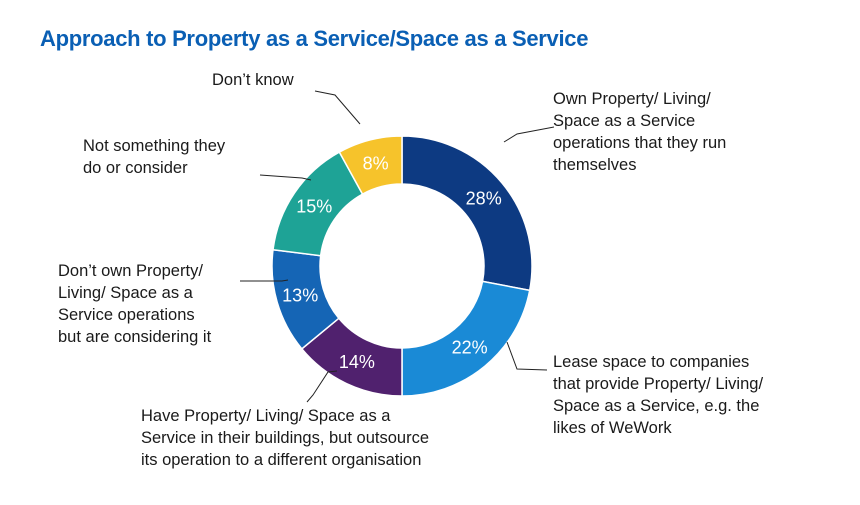 This screenshot has width=860, height=505. I want to click on callout-line: Don’t know, so click(253, 80).